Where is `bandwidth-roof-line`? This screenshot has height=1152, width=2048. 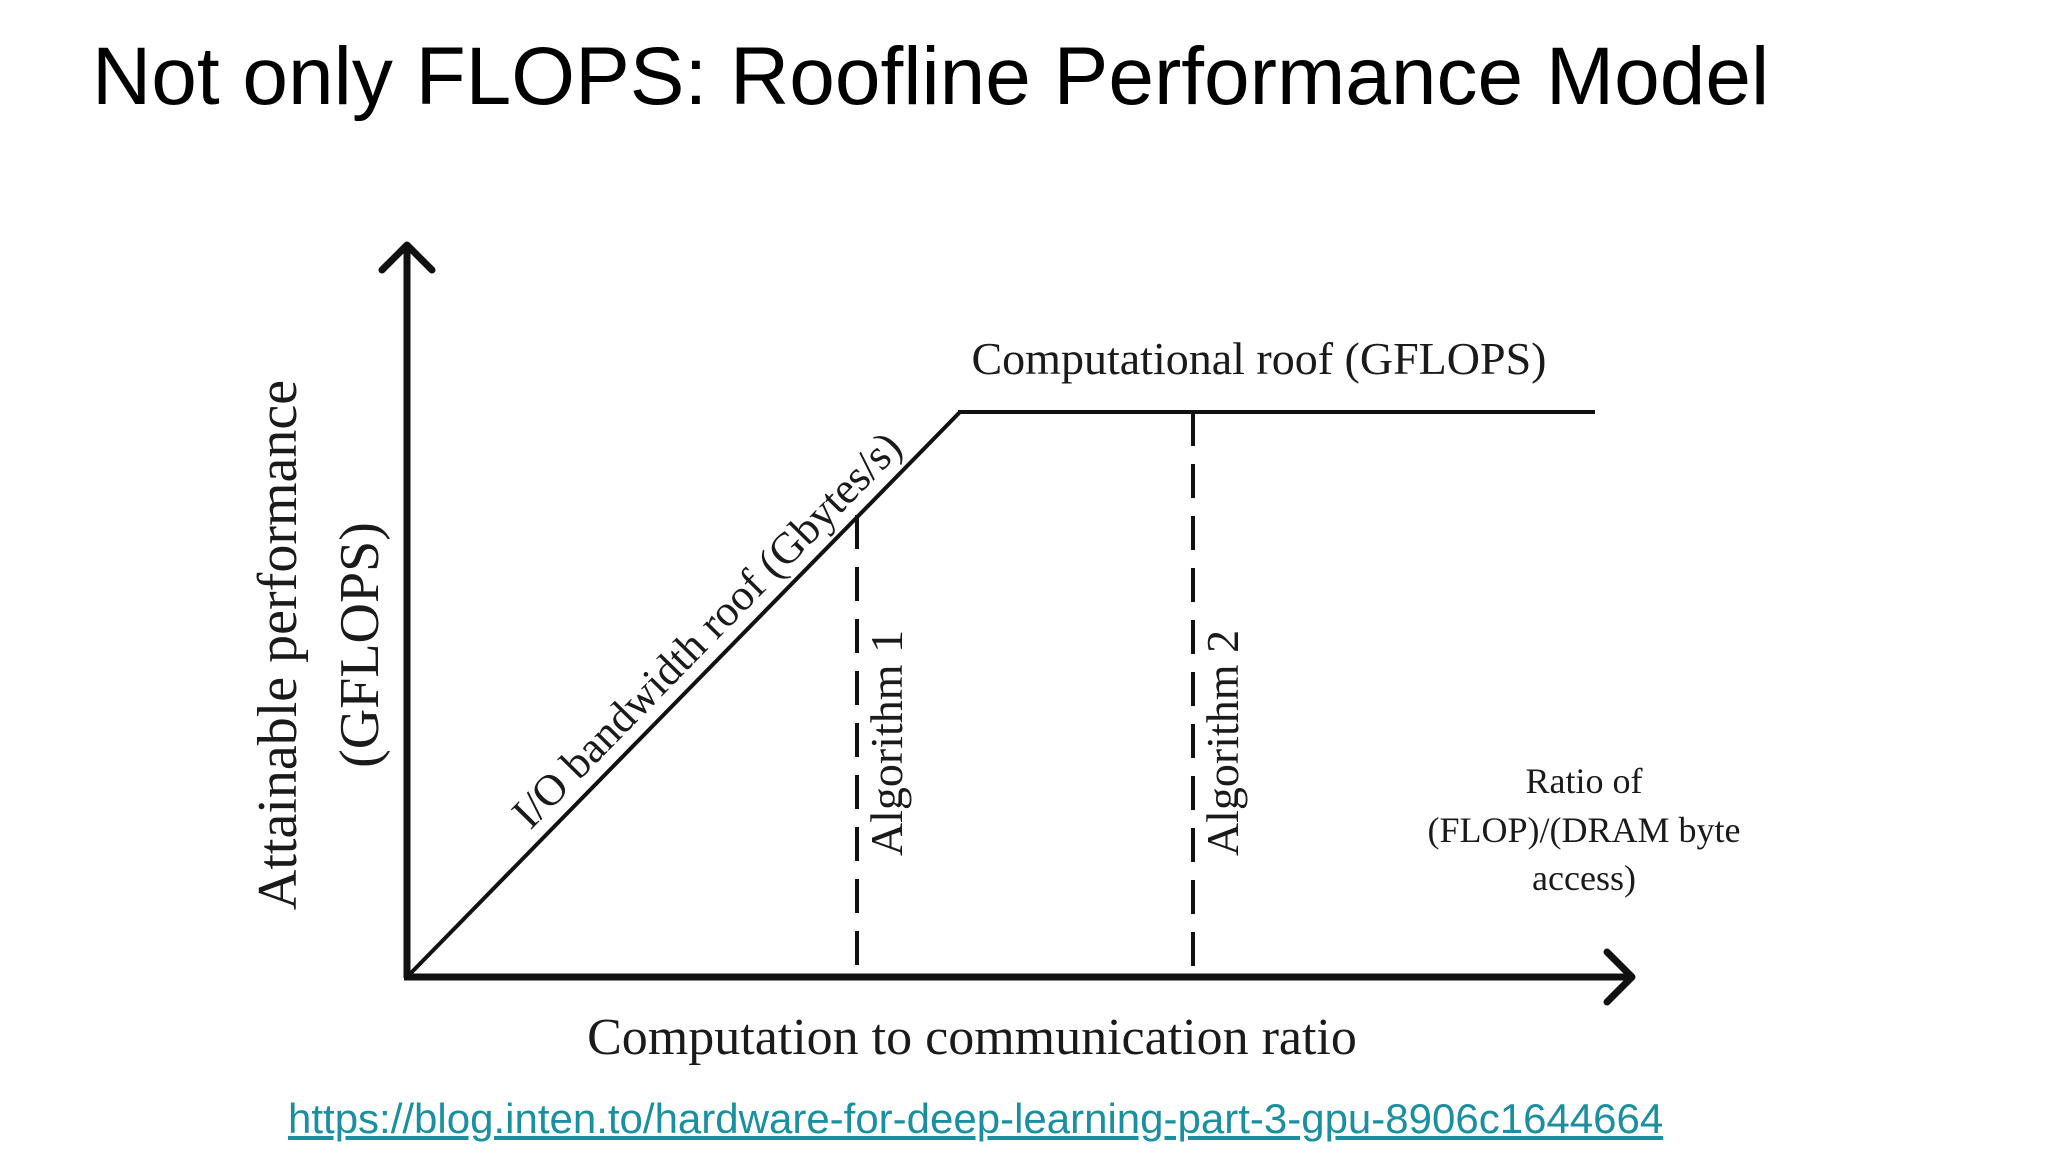
bandwidth-roof-line is located at coordinates (683, 694).